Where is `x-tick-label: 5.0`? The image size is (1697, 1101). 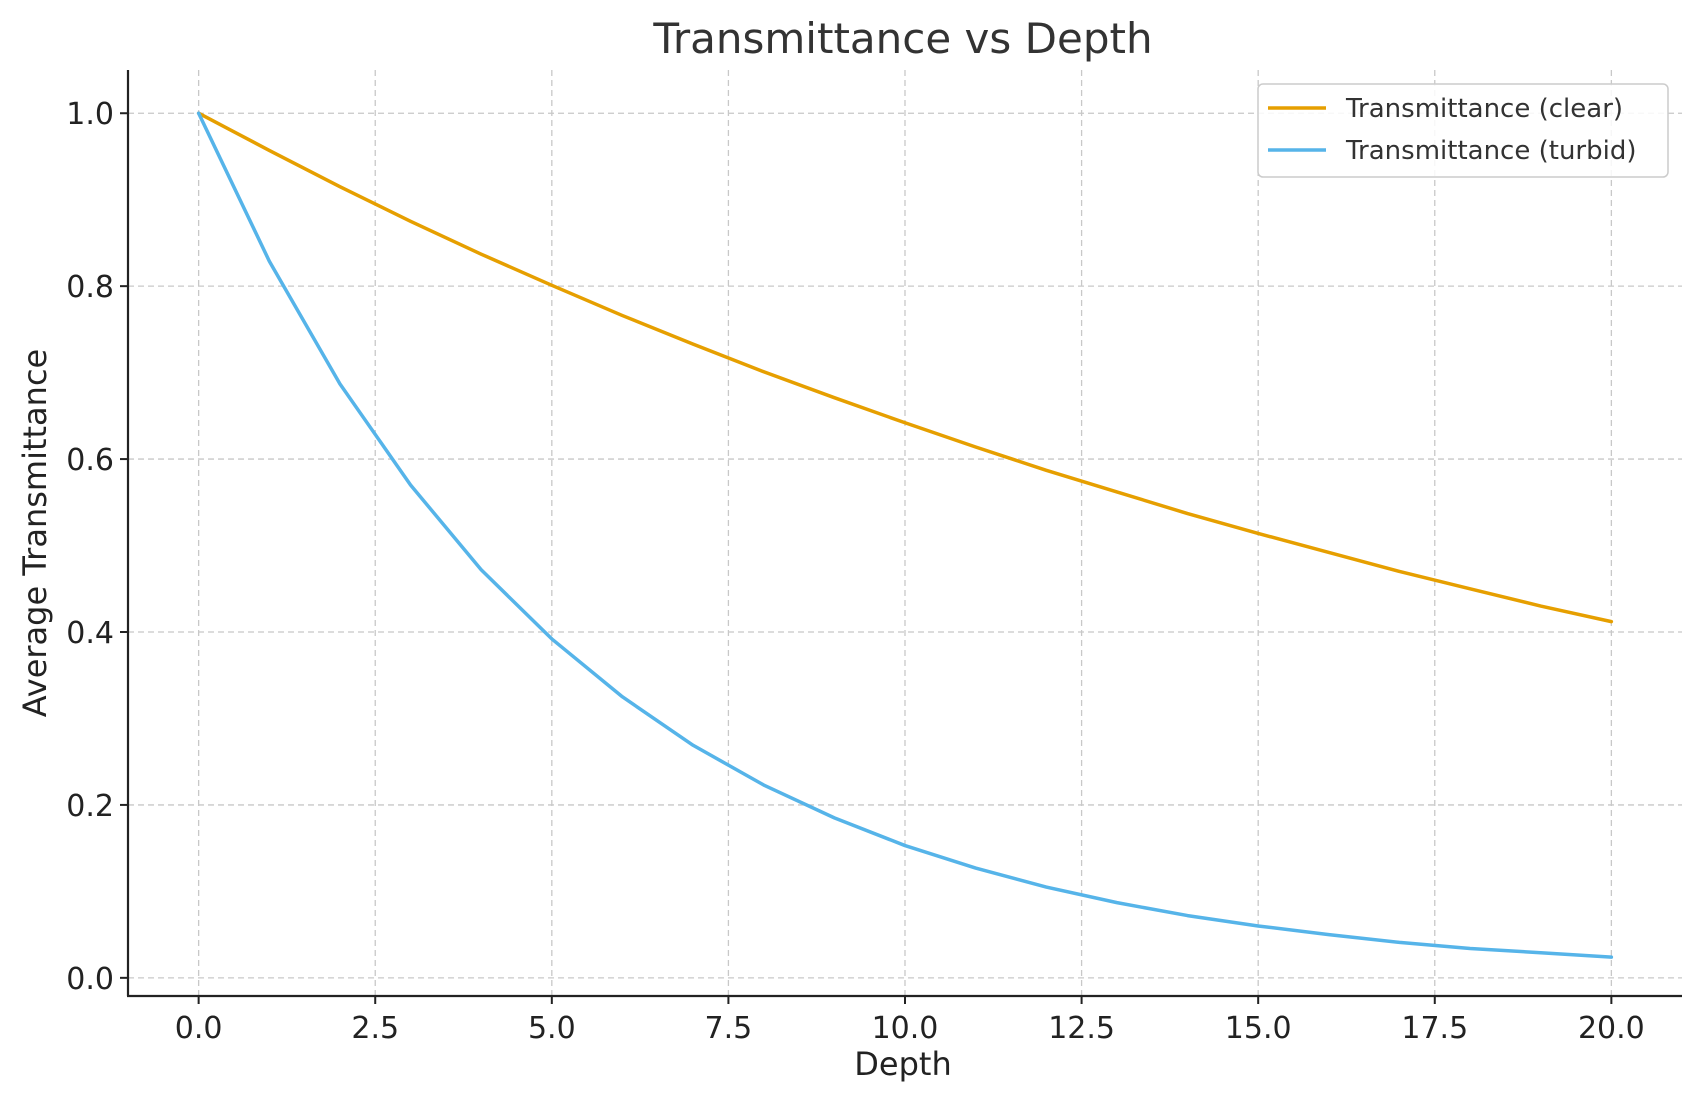
x-tick-label: 5.0 is located at coordinates (552, 1028).